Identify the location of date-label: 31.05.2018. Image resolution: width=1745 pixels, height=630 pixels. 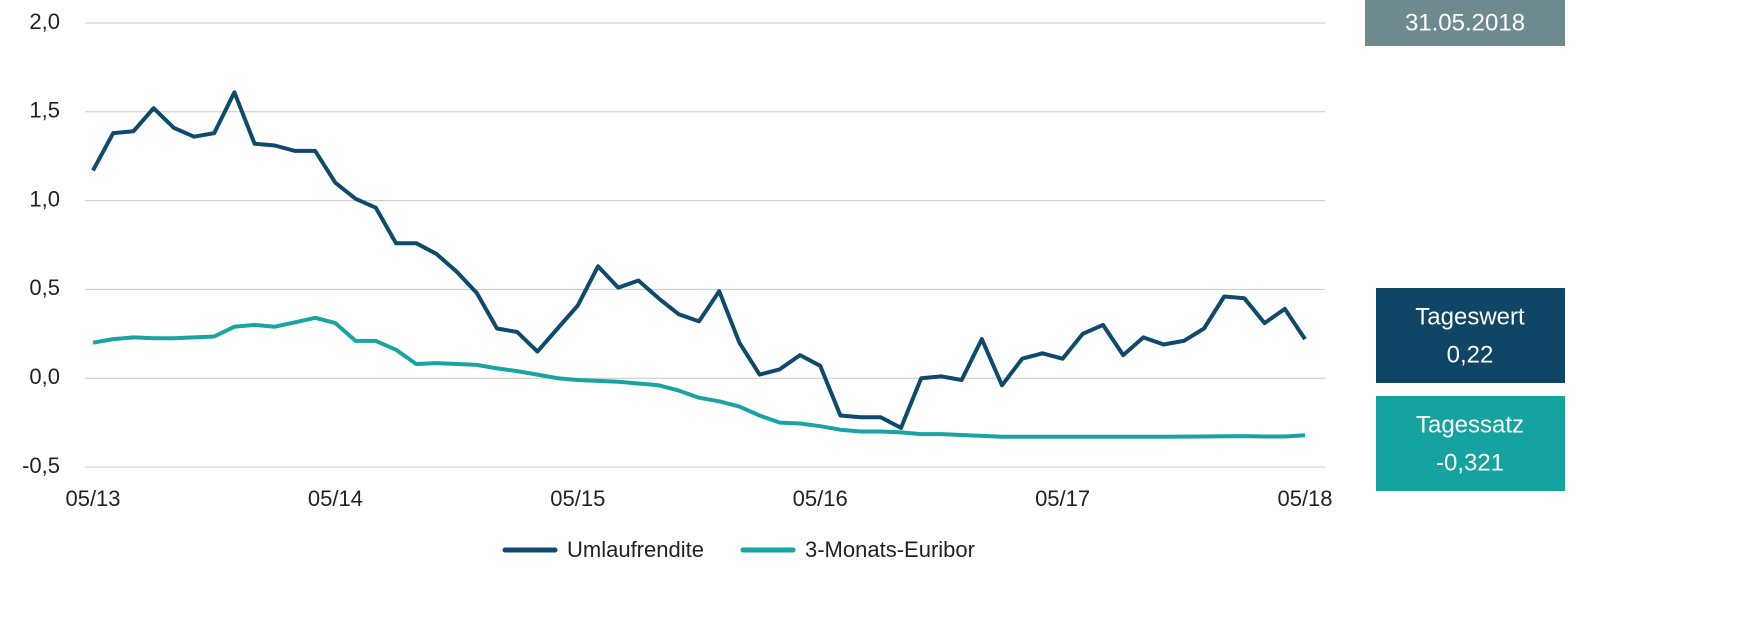
(1465, 22).